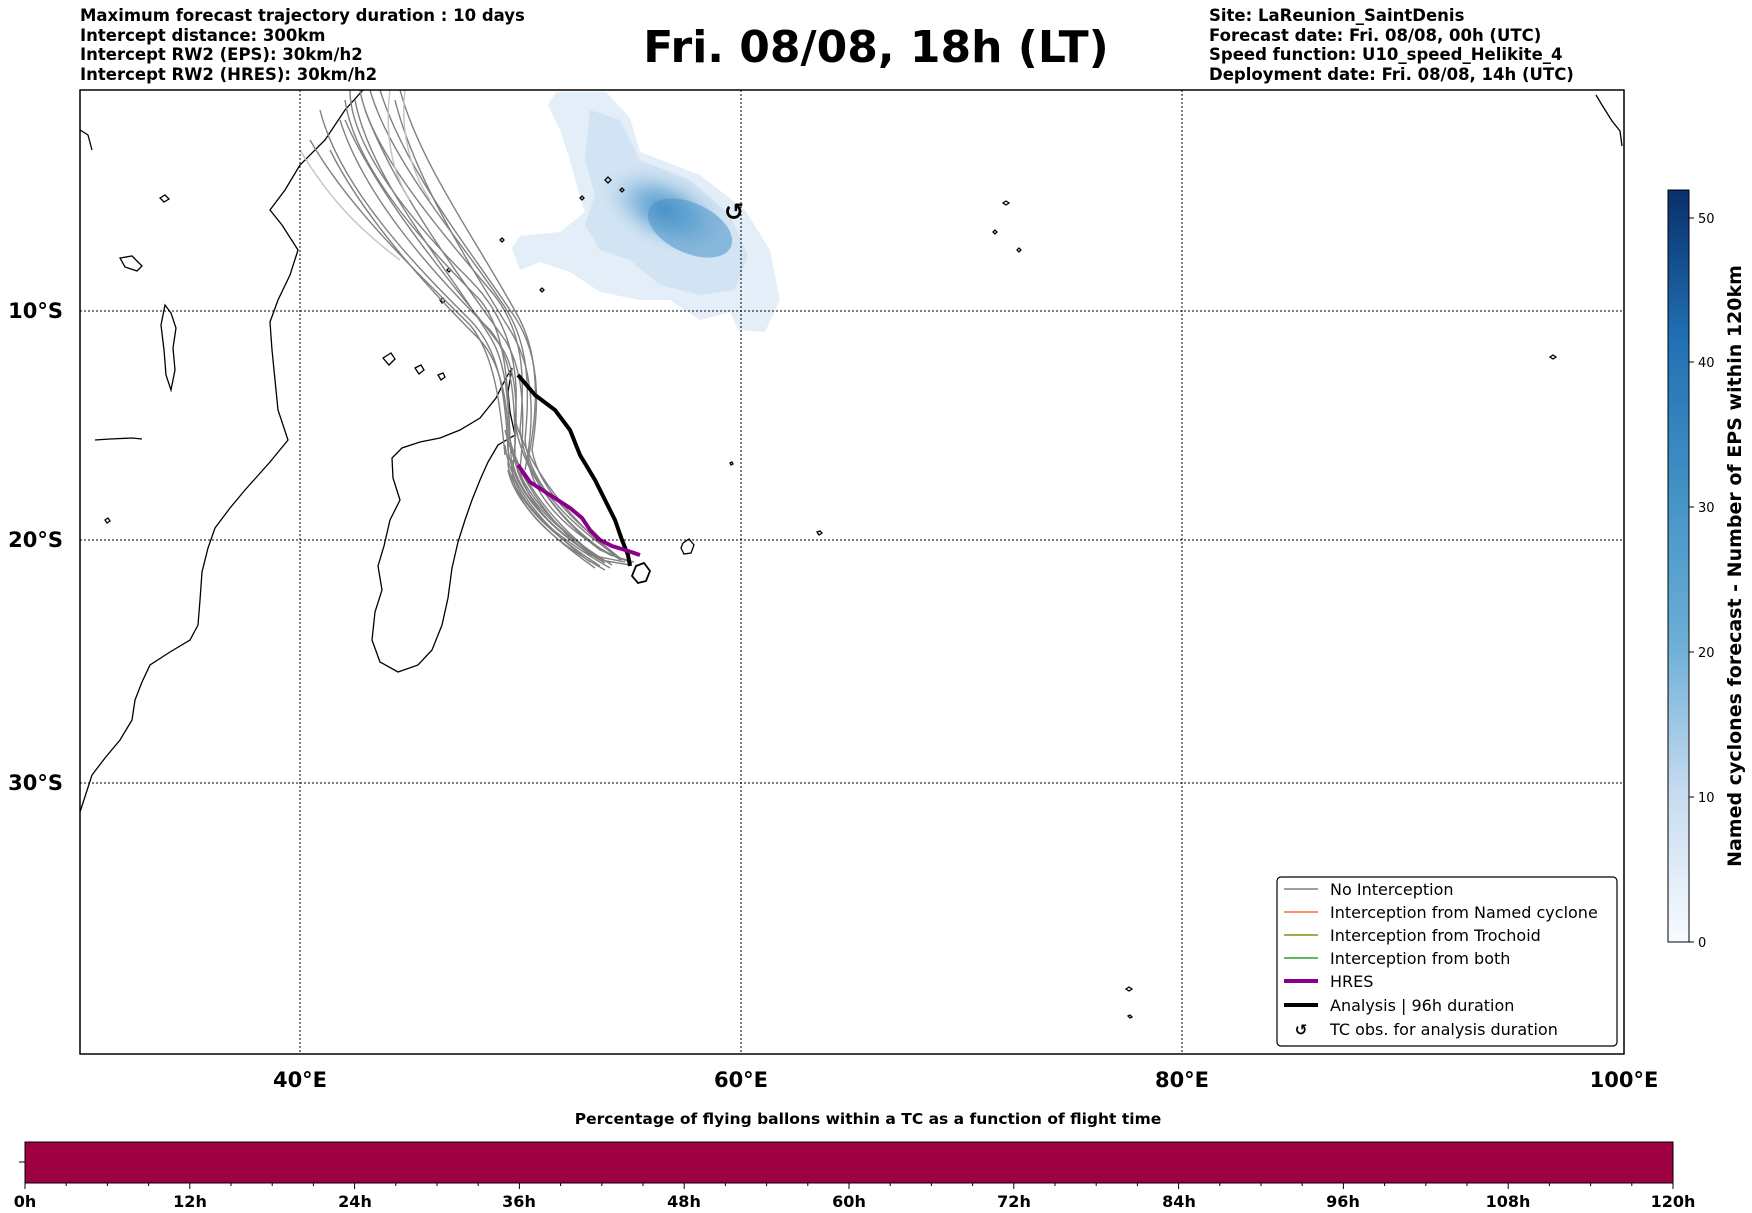 The height and width of the screenshot is (1213, 1752). I want to click on legend-label: Interception from both, so click(1420, 958).